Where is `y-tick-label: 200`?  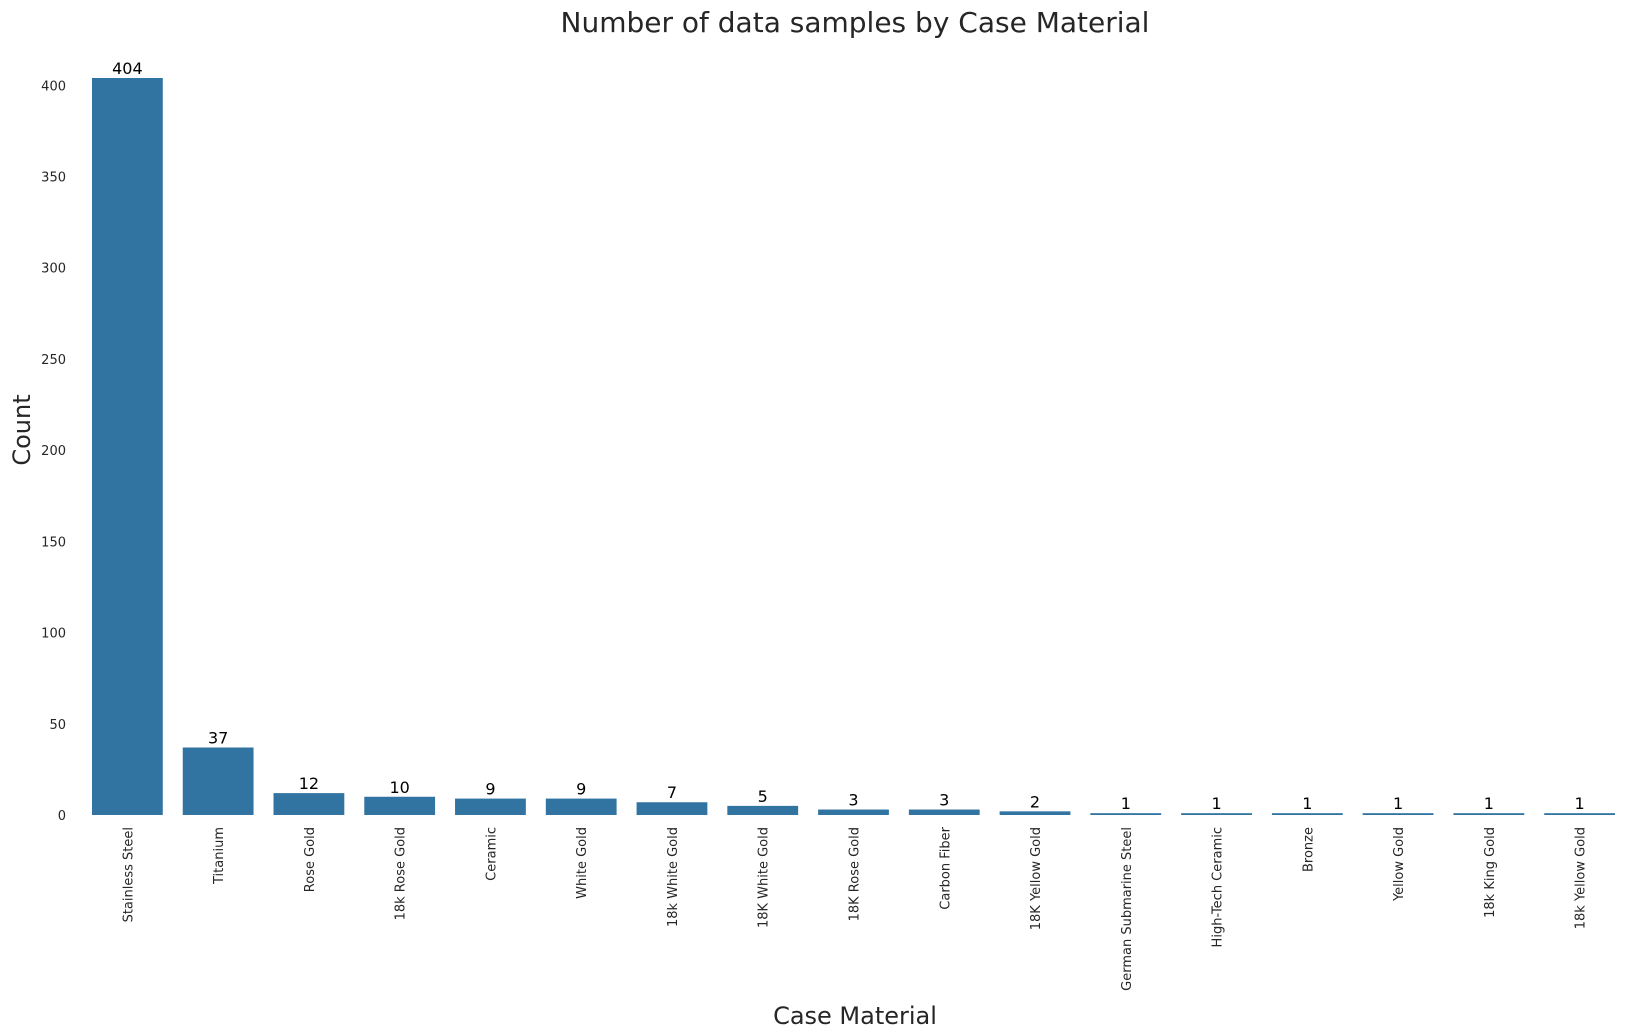
y-tick-label: 200 is located at coordinates (53, 451).